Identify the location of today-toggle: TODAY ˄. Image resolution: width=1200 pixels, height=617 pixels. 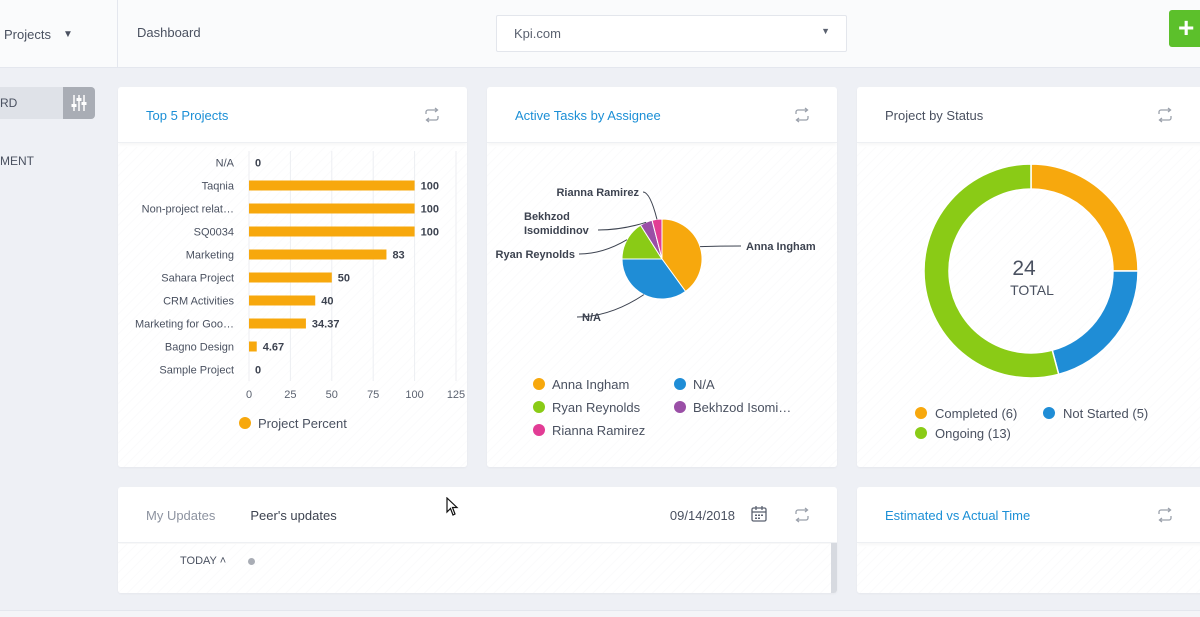
(203, 561).